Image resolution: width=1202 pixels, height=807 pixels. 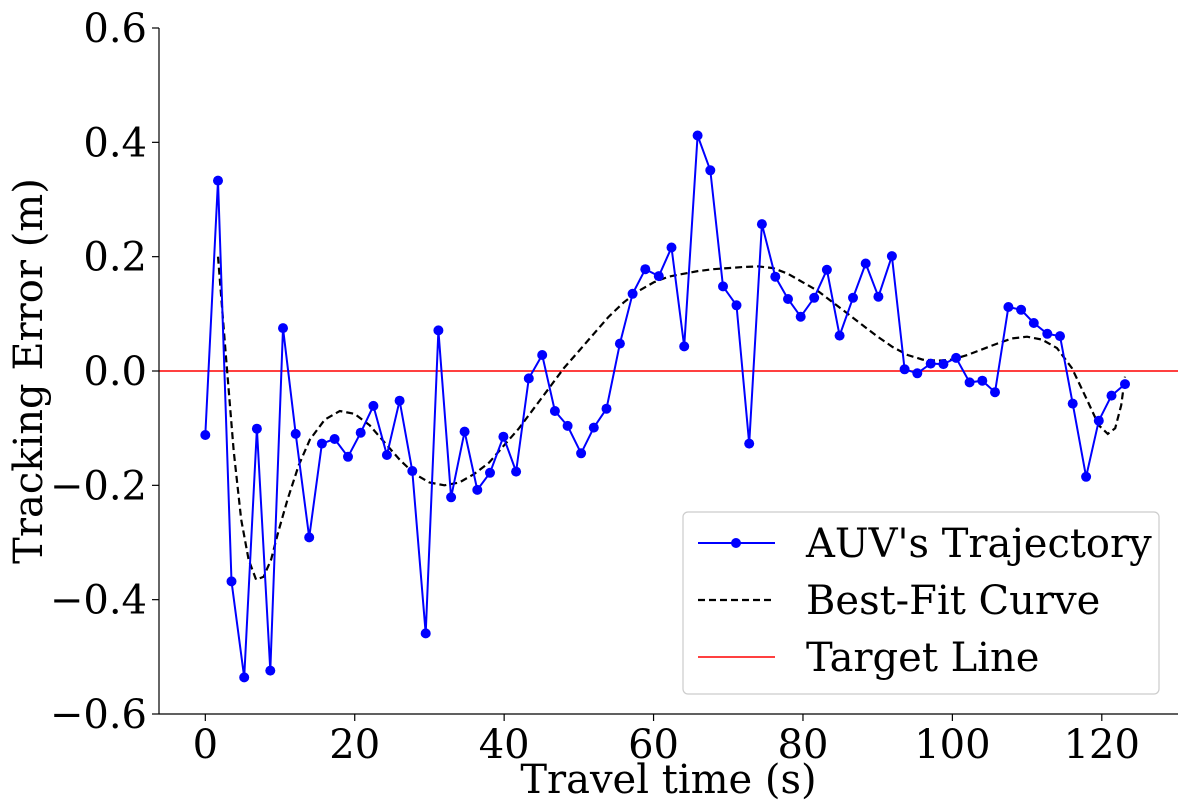 I want to click on legend-box, so click(x=921, y=603).